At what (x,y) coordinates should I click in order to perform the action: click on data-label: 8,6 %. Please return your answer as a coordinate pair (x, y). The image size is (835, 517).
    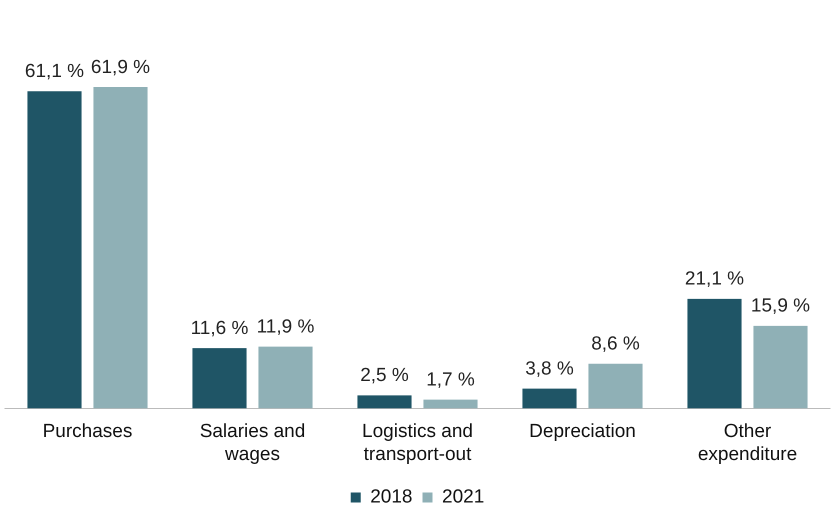
    Looking at the image, I should click on (615, 343).